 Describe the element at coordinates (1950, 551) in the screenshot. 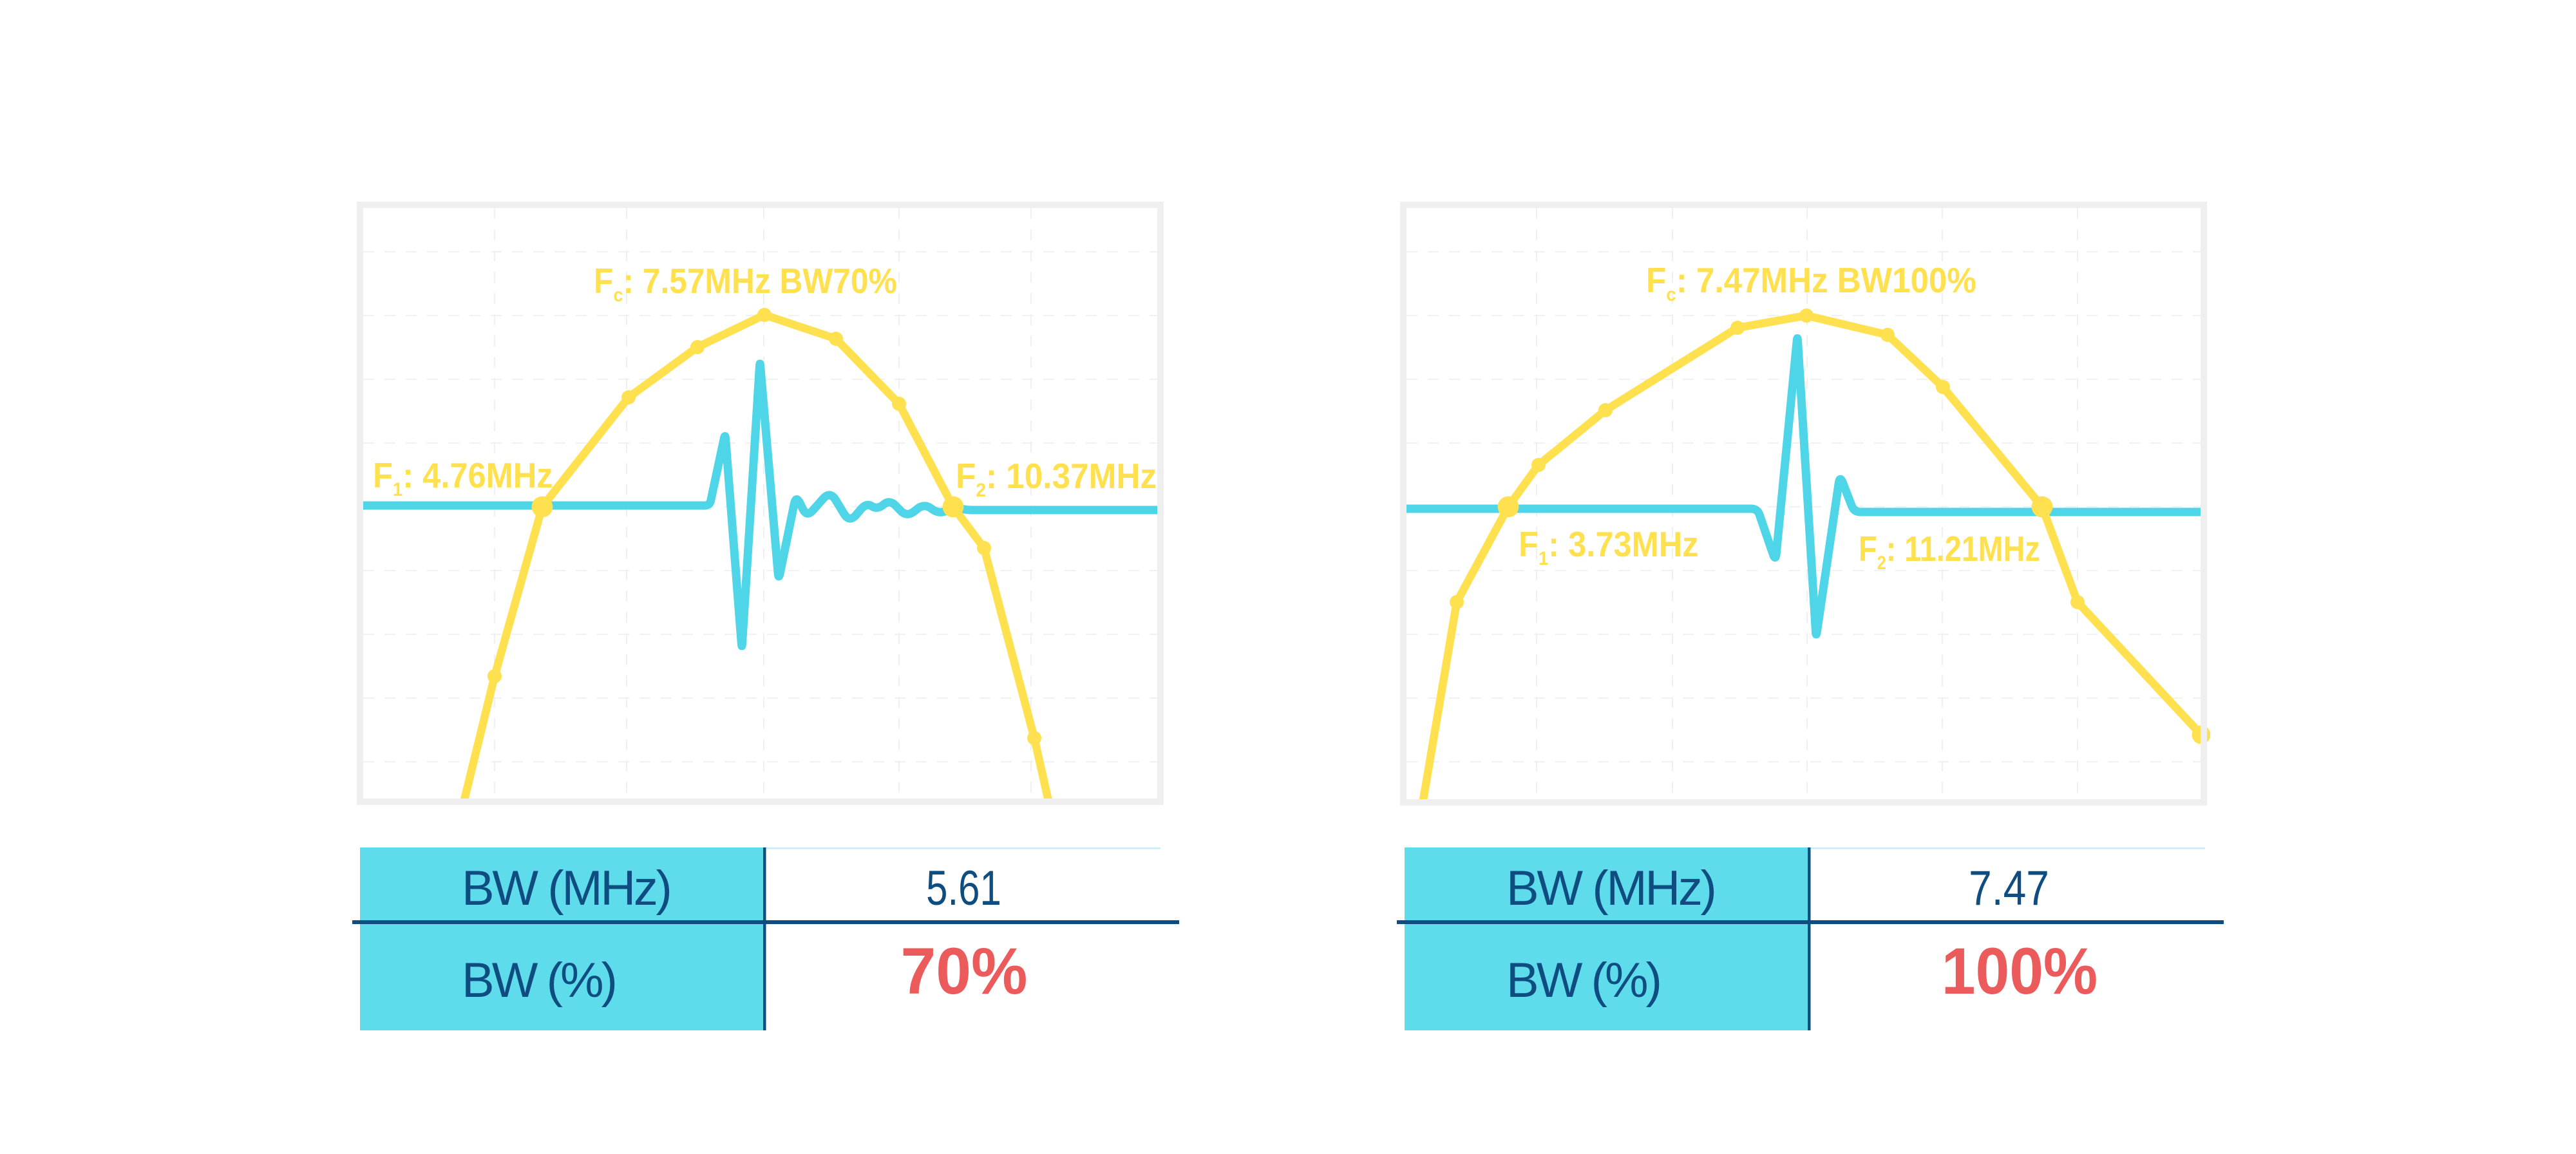

I see `svg-text: F2: 11.21MHz` at that location.